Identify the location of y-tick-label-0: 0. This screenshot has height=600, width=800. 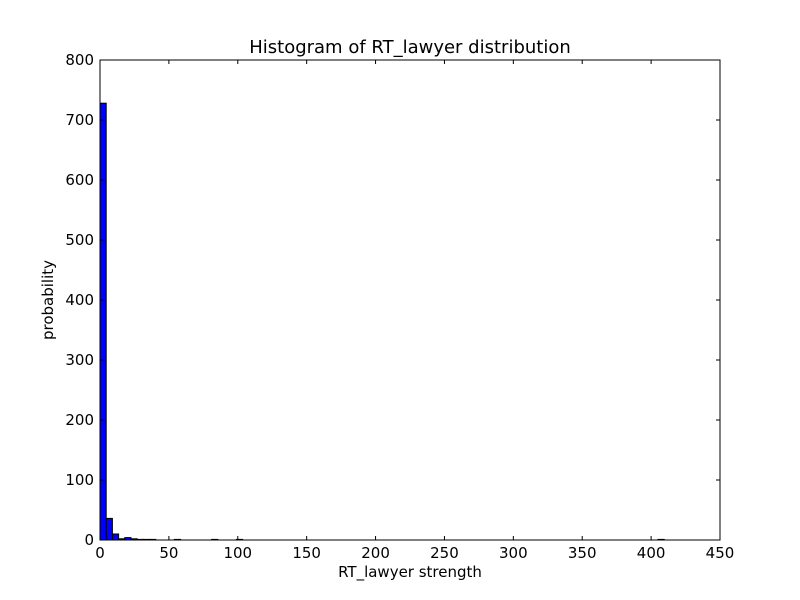
(89, 540).